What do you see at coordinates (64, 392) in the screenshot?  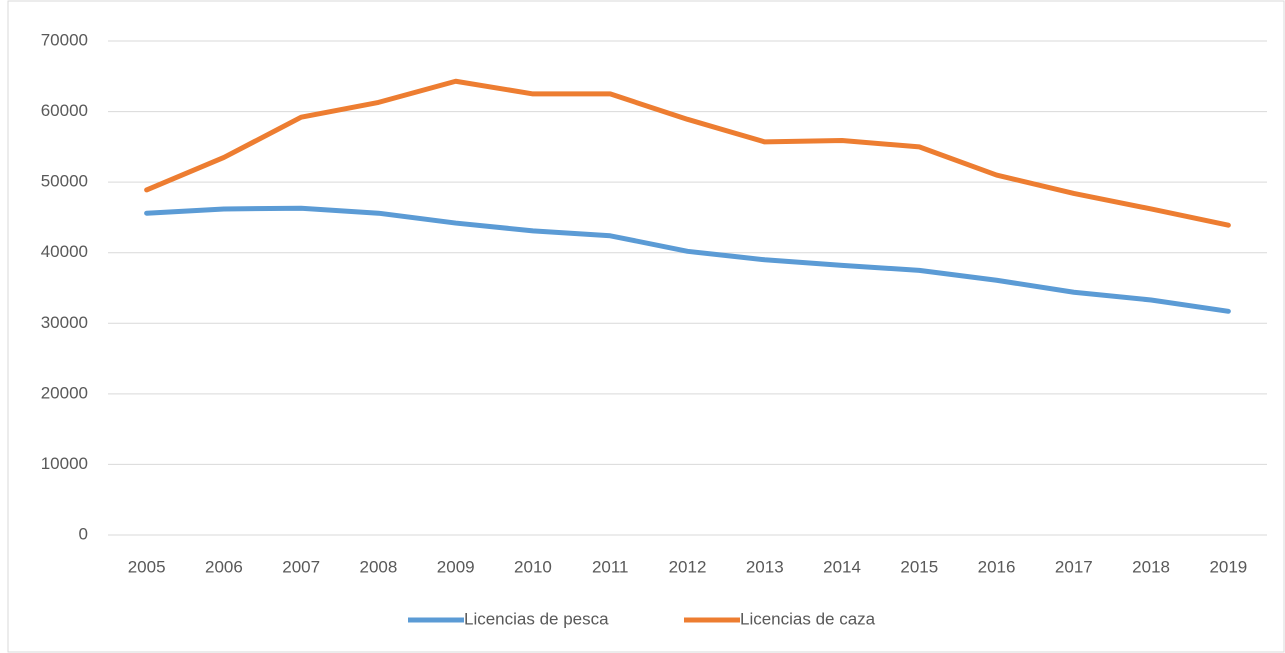 I see `y-tick-label: 20000` at bounding box center [64, 392].